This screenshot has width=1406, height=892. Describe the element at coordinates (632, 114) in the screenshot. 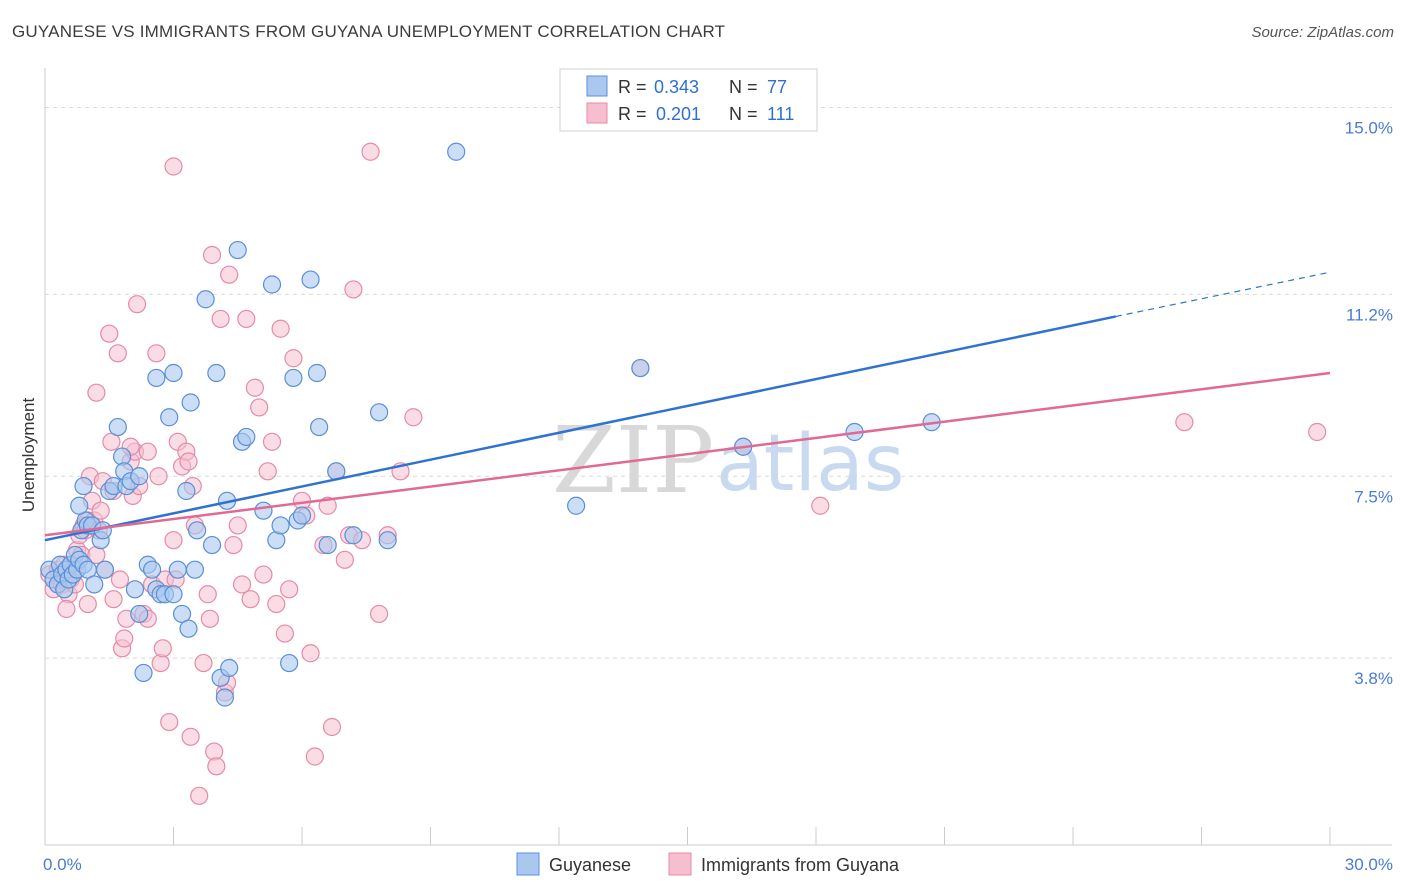

I see `legend-r-label-2: R =` at that location.